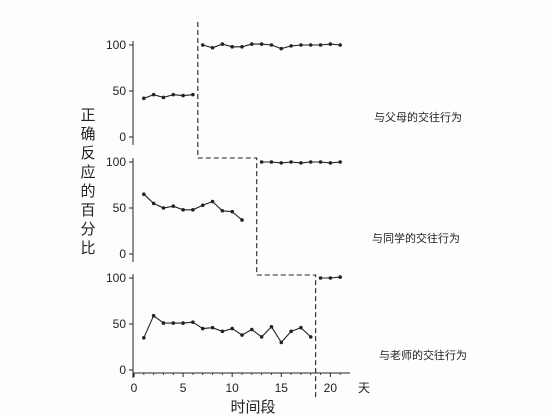  What do you see at coordinates (87, 115) in the screenshot?
I see `y-axis-label-char: 正` at bounding box center [87, 115].